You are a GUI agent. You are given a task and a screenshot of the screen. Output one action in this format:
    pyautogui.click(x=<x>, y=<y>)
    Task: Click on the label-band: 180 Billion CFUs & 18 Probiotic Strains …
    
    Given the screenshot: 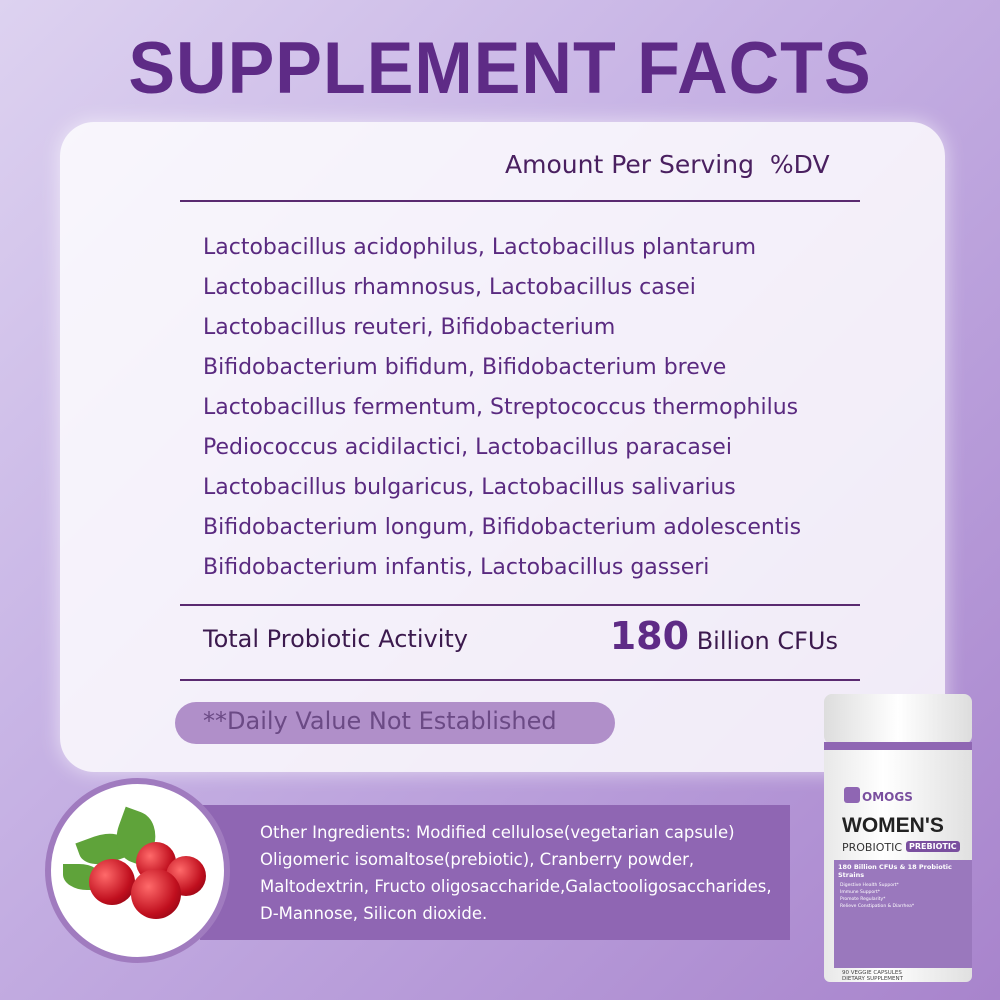 What is the action you would take?
    pyautogui.click(x=903, y=914)
    